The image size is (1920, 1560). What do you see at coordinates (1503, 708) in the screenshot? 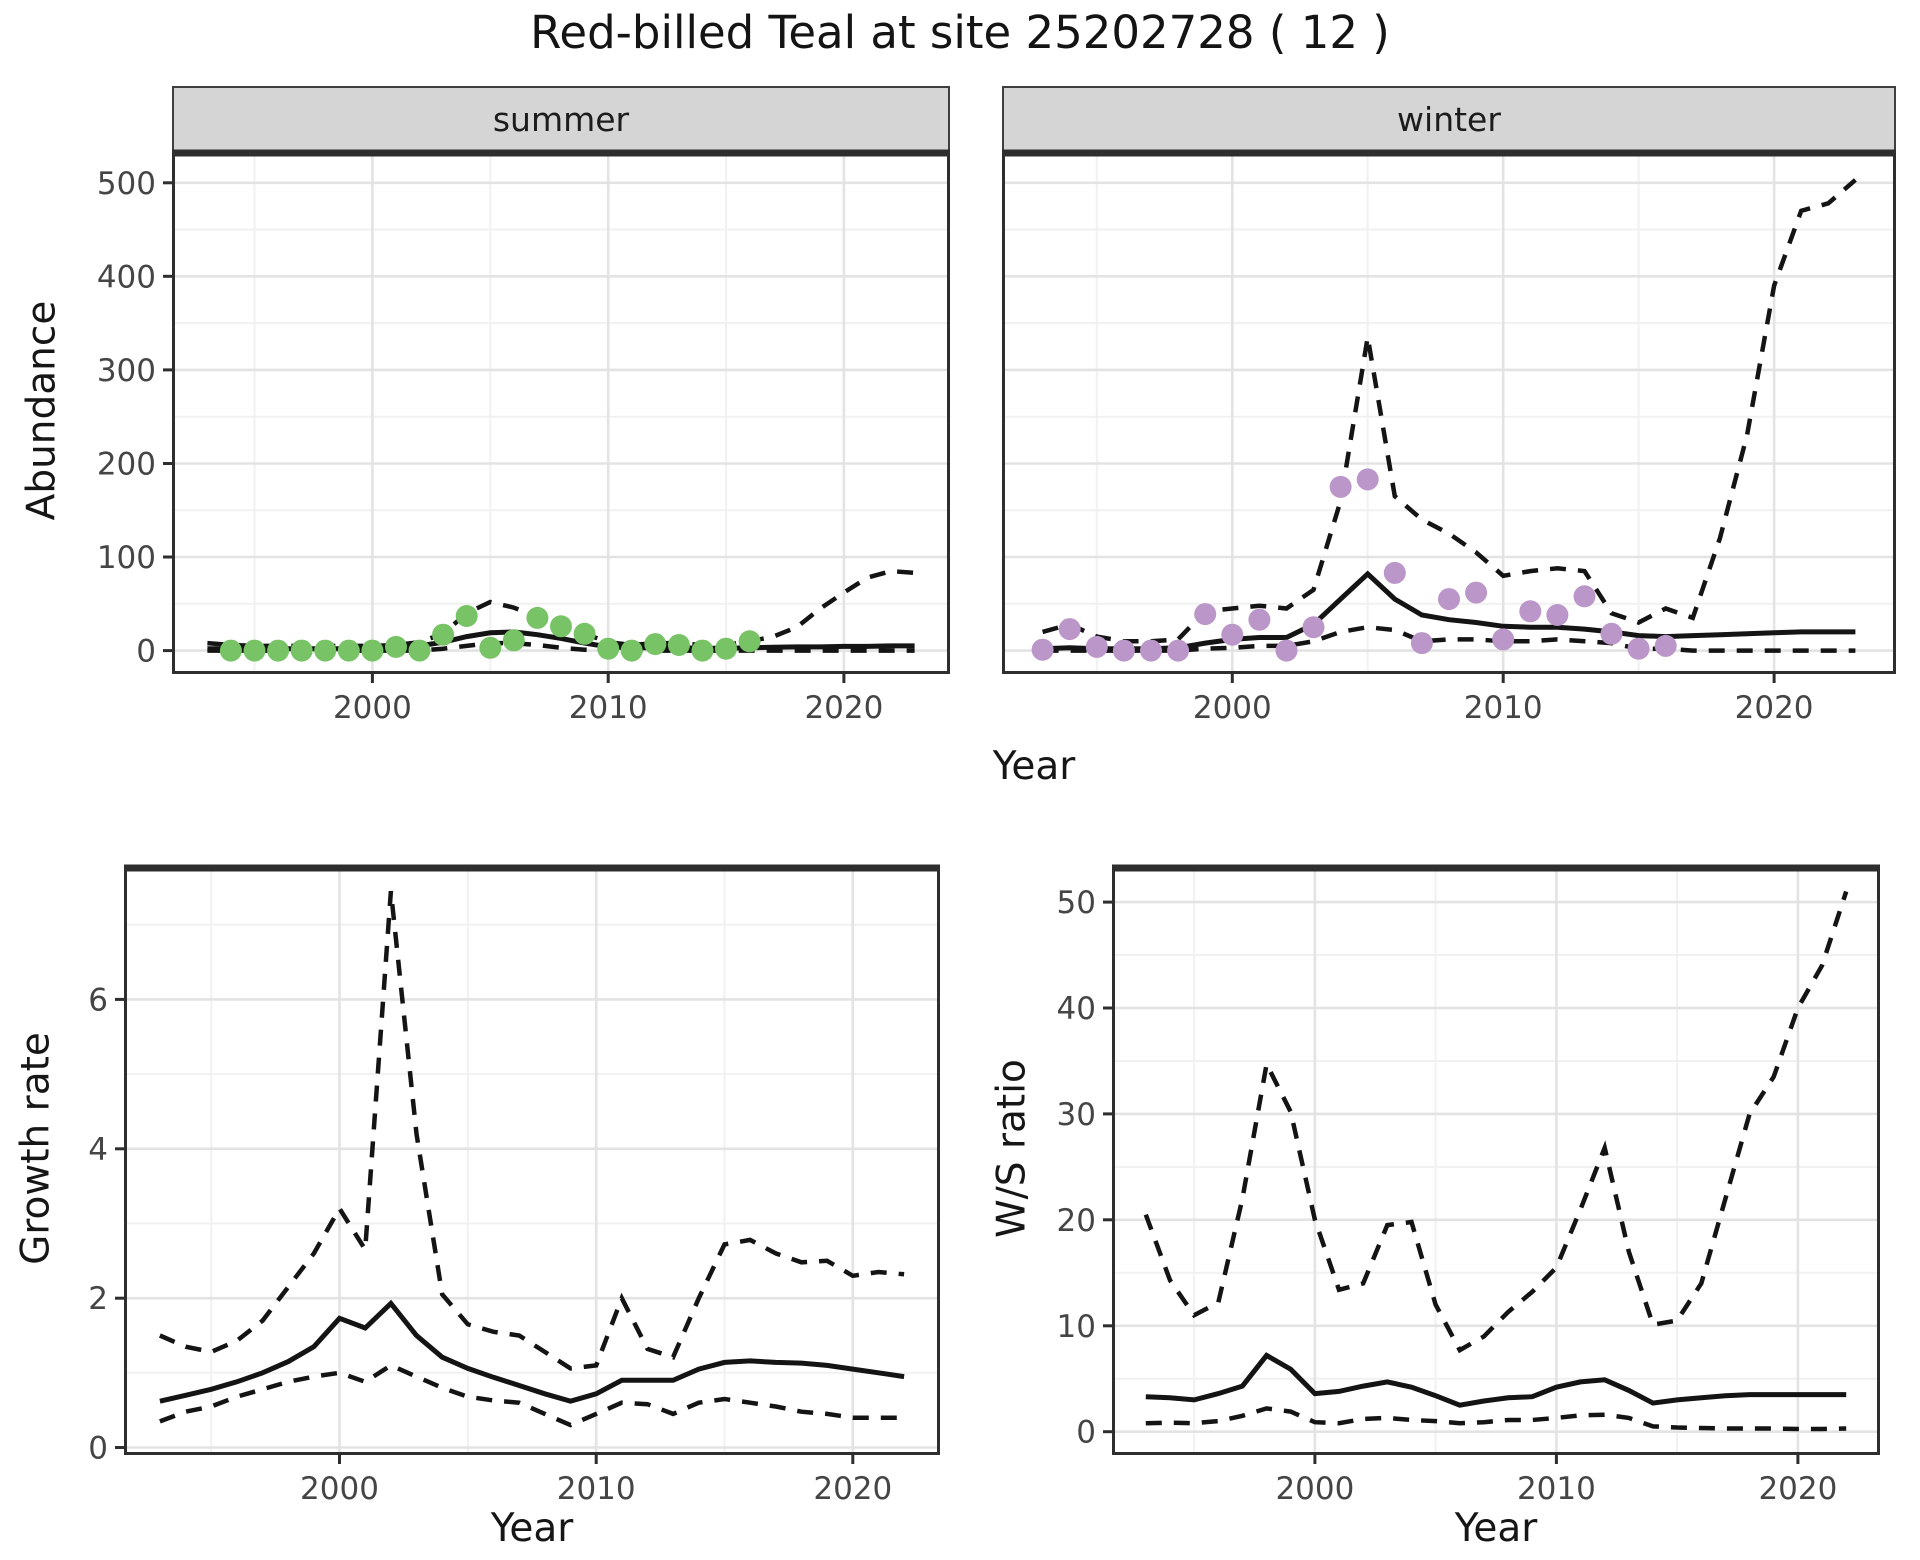
I see `abundance_winter-x-tick-label: 2010` at bounding box center [1503, 708].